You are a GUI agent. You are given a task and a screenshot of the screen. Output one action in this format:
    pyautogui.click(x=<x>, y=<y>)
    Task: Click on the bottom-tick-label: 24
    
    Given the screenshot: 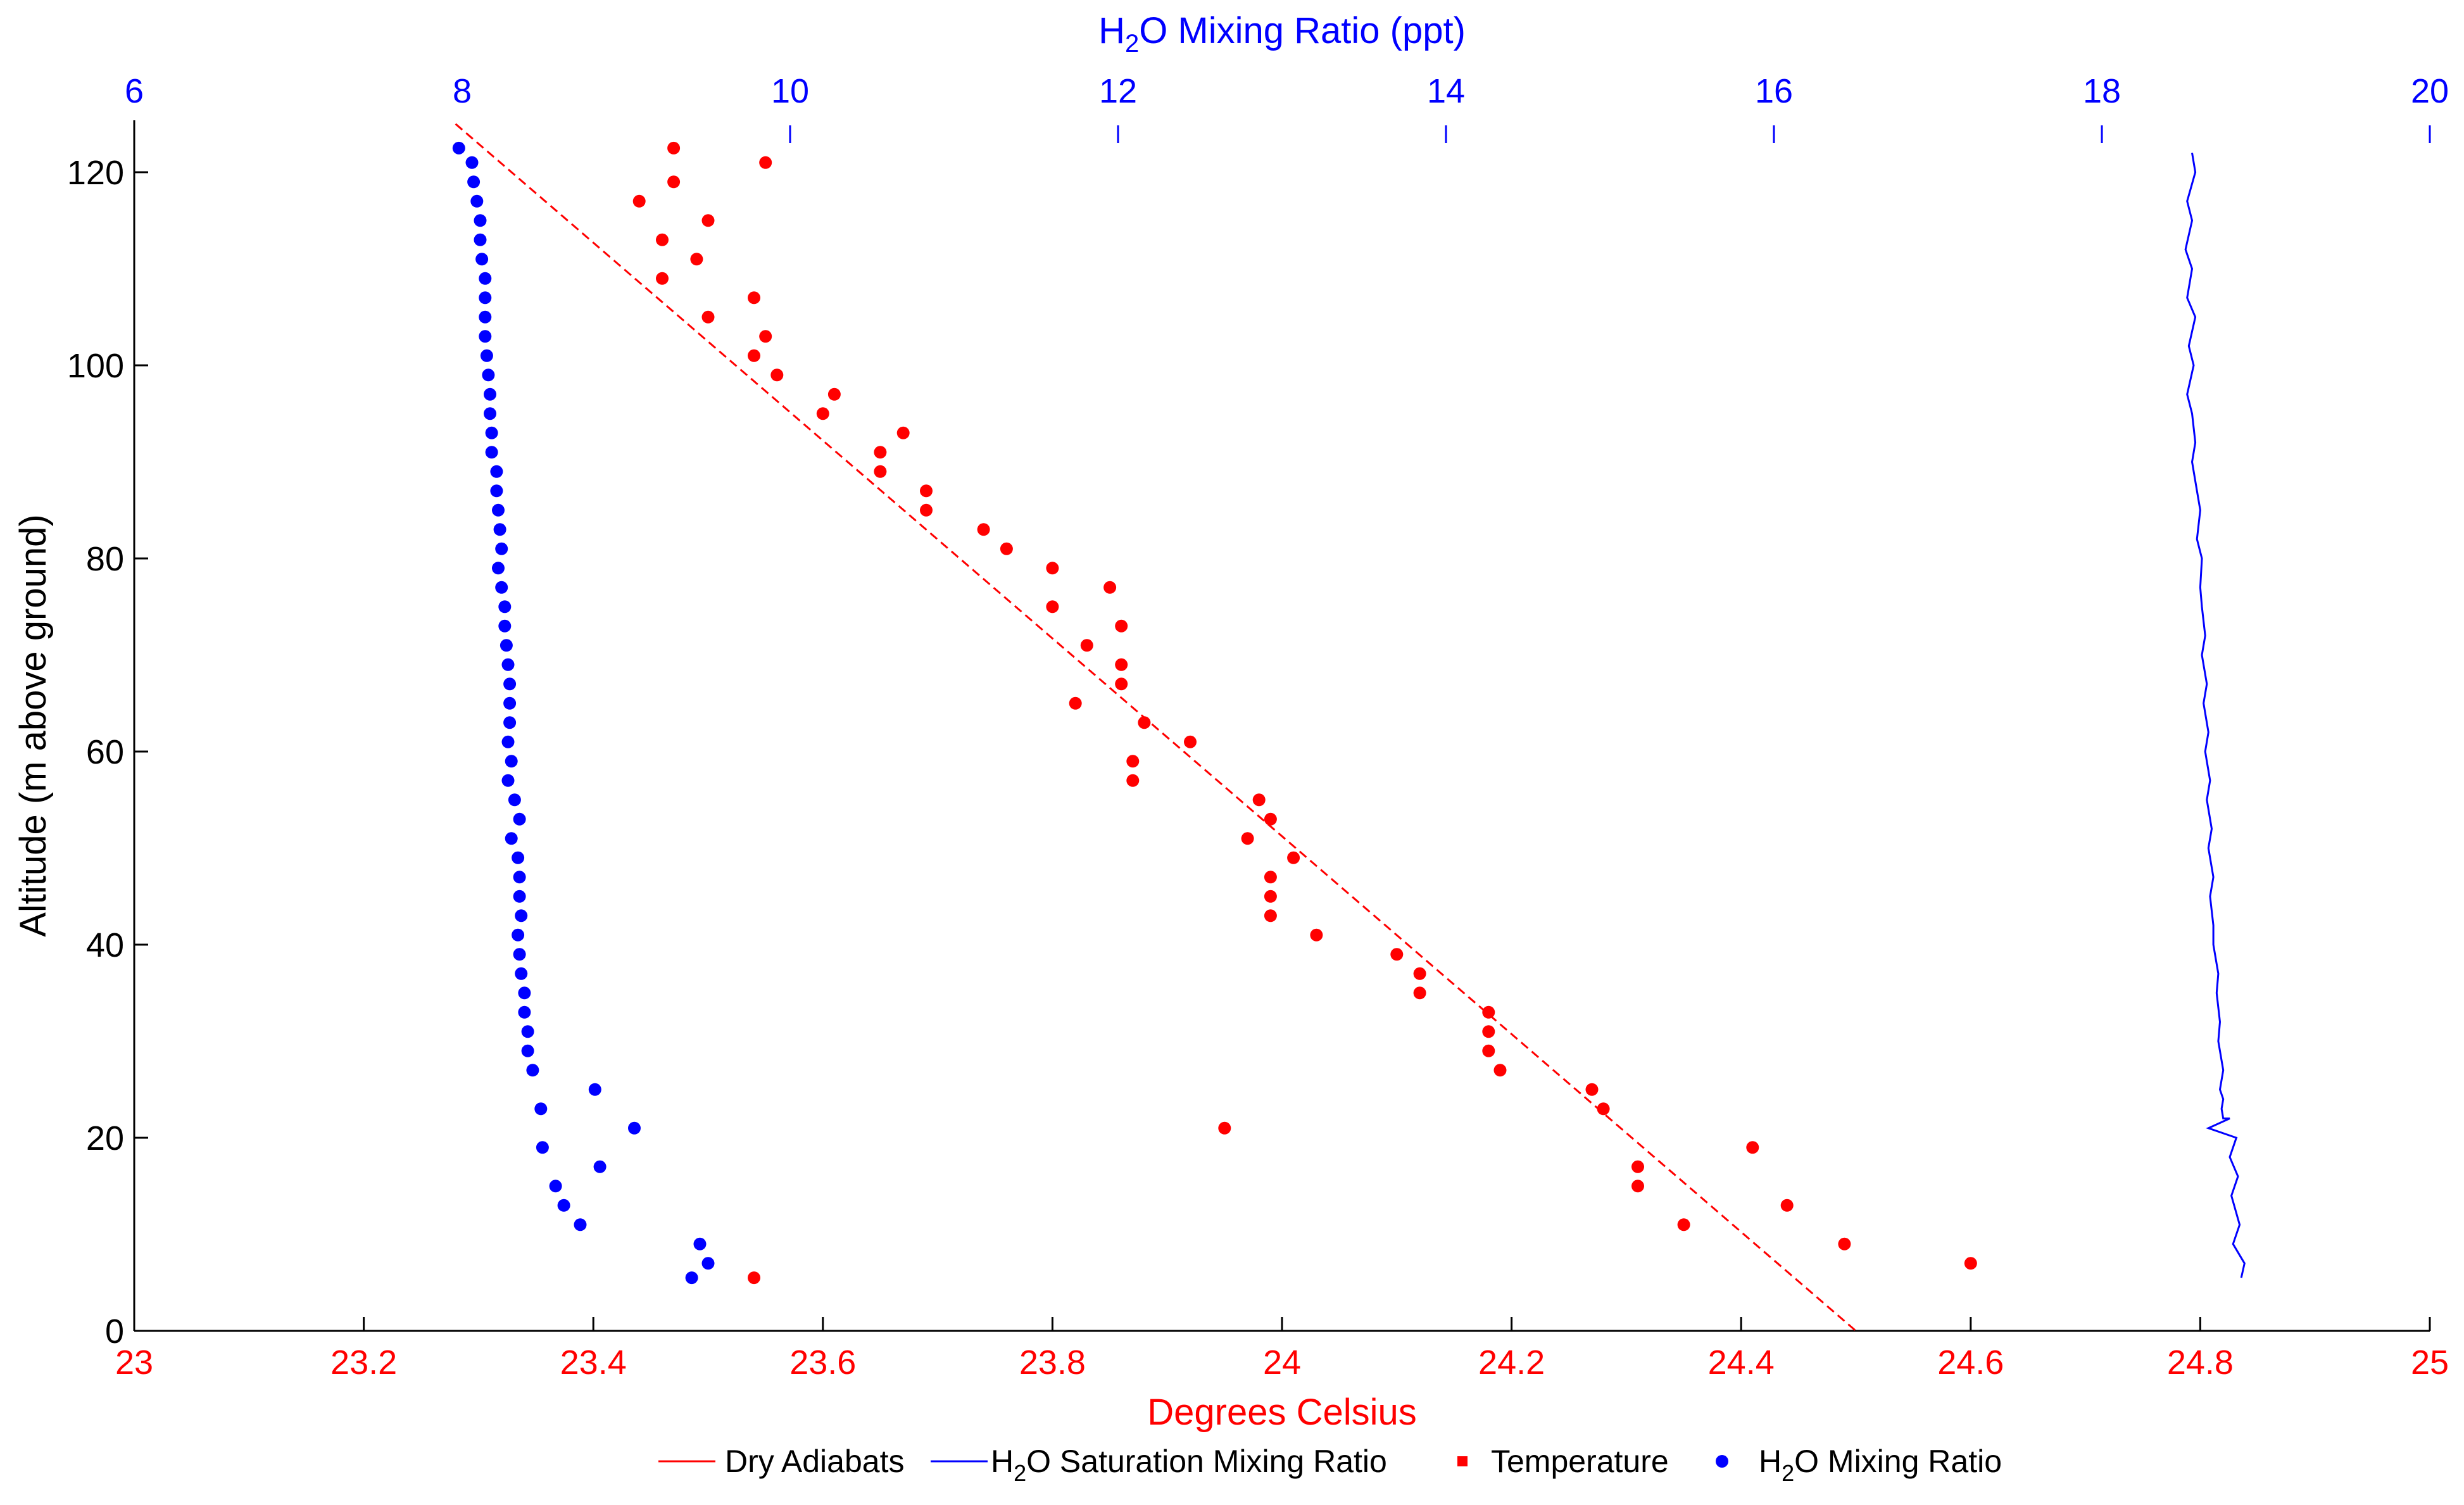 What is the action you would take?
    pyautogui.click(x=1282, y=1363)
    